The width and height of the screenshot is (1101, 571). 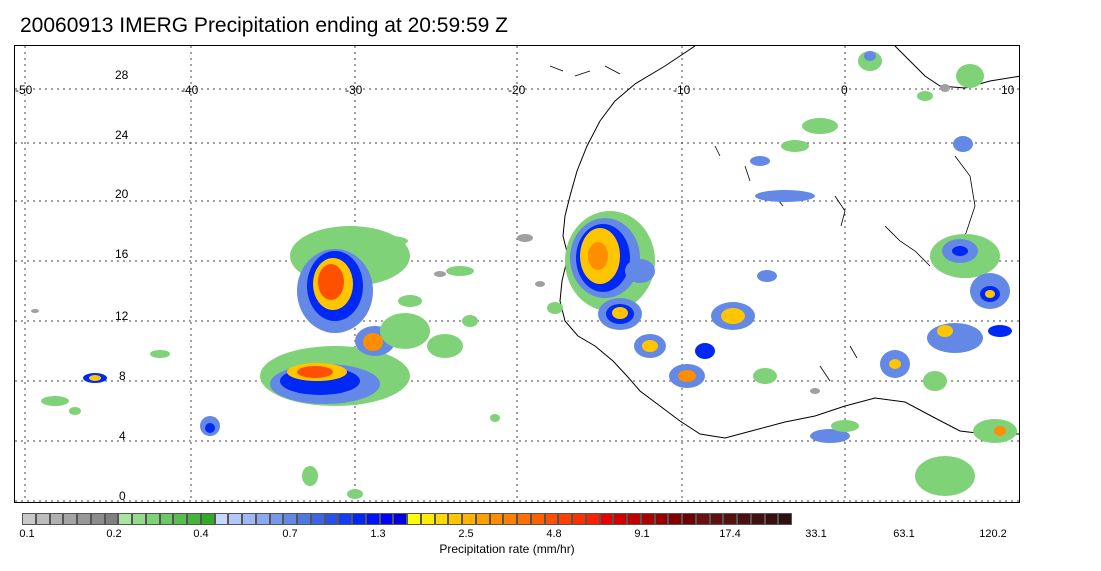 I want to click on lat-label: 24, so click(x=122, y=135).